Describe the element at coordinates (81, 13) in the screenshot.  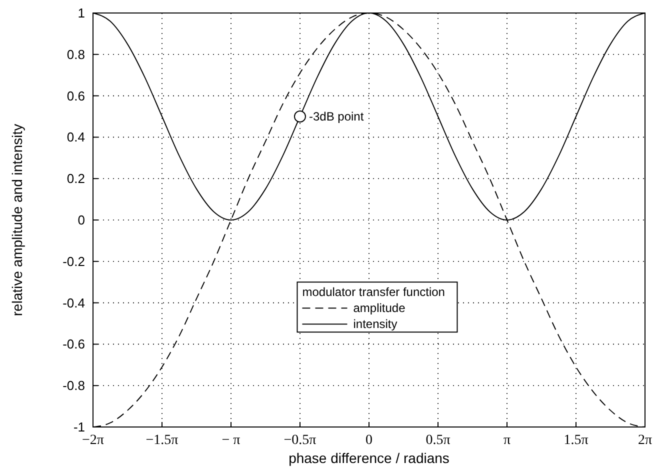
I see `y-tick-label: 1` at that location.